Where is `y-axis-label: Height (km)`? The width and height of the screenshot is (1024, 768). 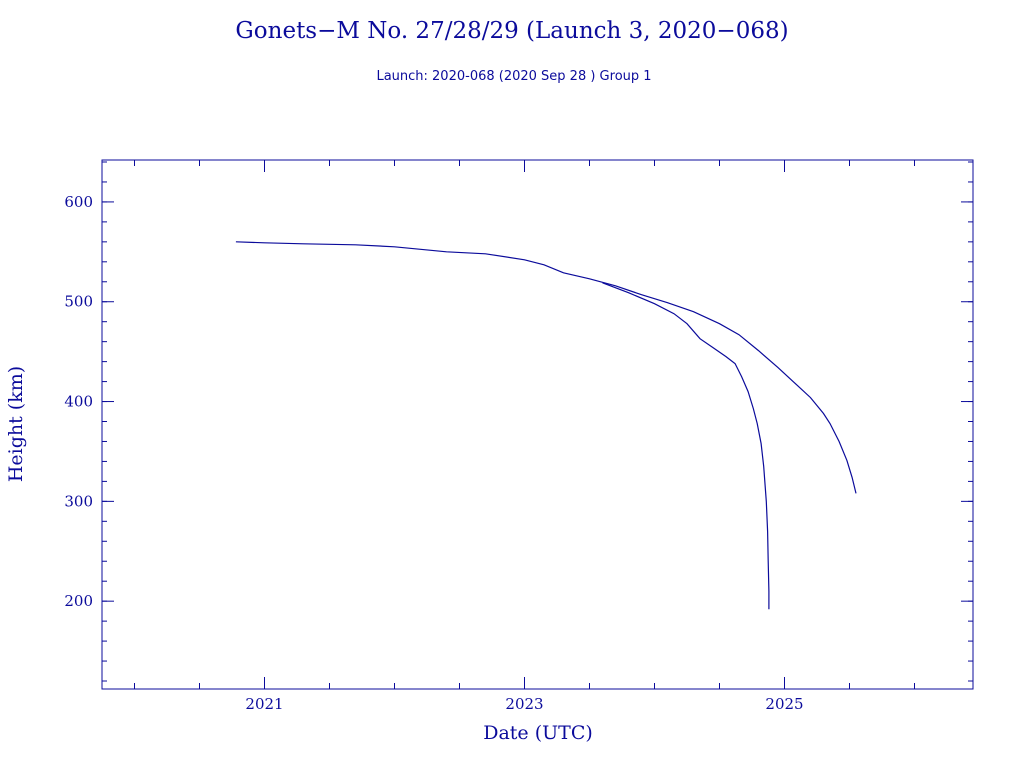
y-axis-label: Height (km) is located at coordinates (16, 424).